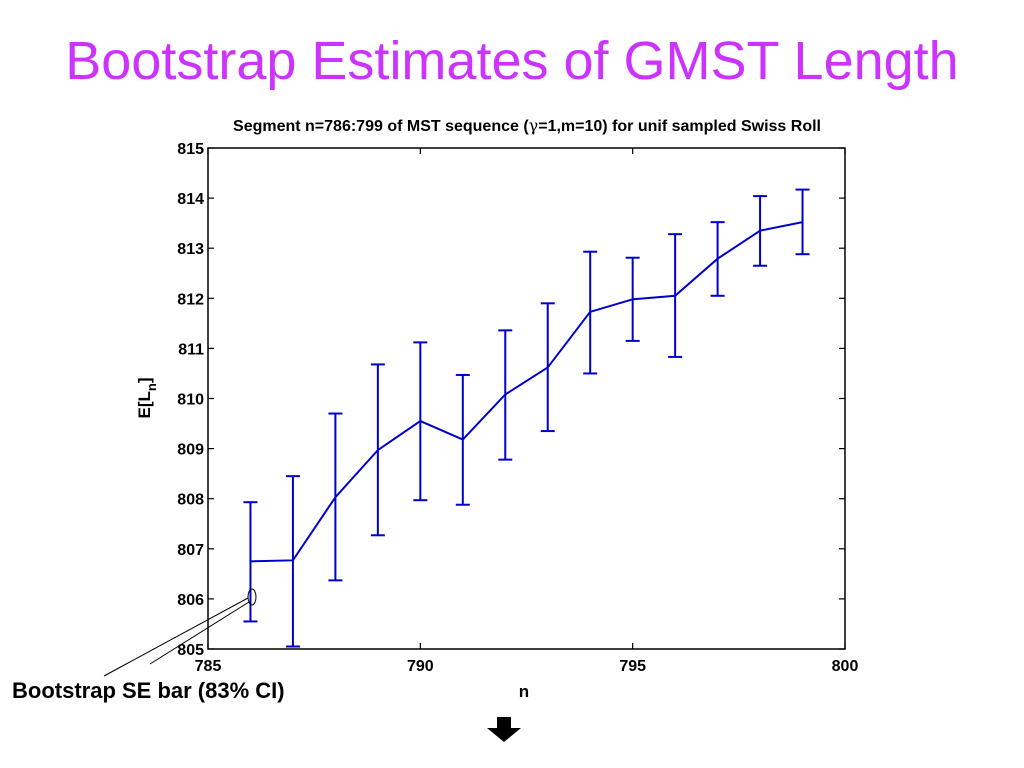 The image size is (1024, 768). What do you see at coordinates (144, 380) in the screenshot?
I see `y-axis-label-close: ]` at bounding box center [144, 380].